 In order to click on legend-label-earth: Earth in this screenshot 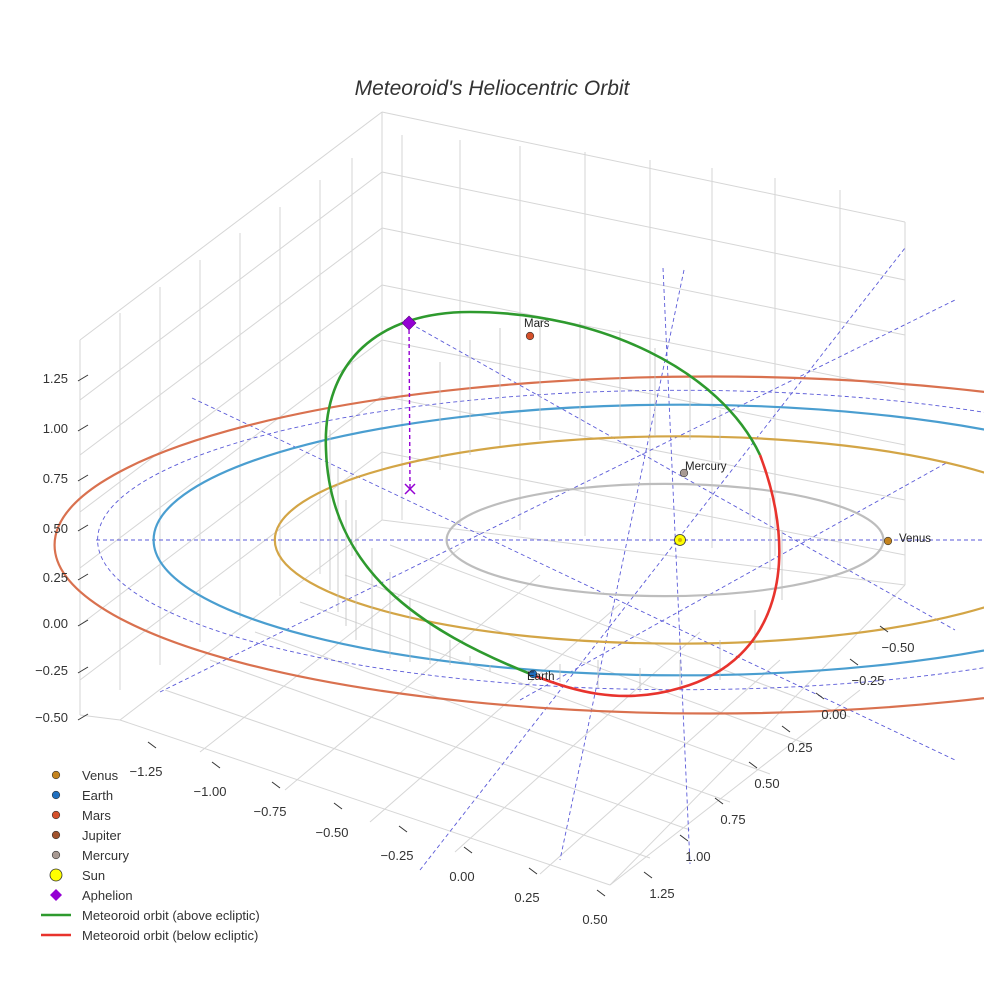, I will do `click(97, 795)`.